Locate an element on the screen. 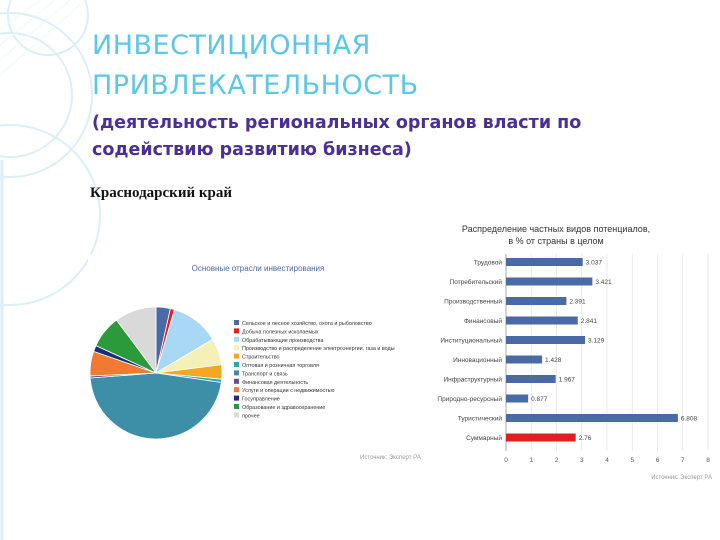  bar-x-tick-label: 2 is located at coordinates (557, 460).